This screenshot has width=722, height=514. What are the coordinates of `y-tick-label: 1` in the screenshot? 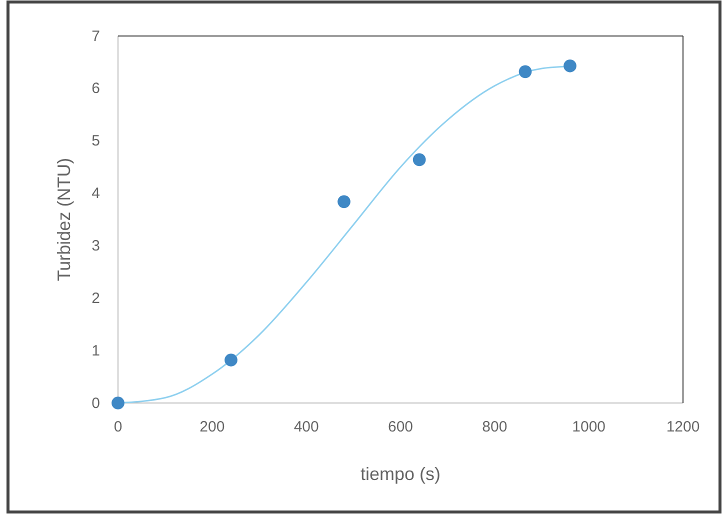 It's located at (96, 351).